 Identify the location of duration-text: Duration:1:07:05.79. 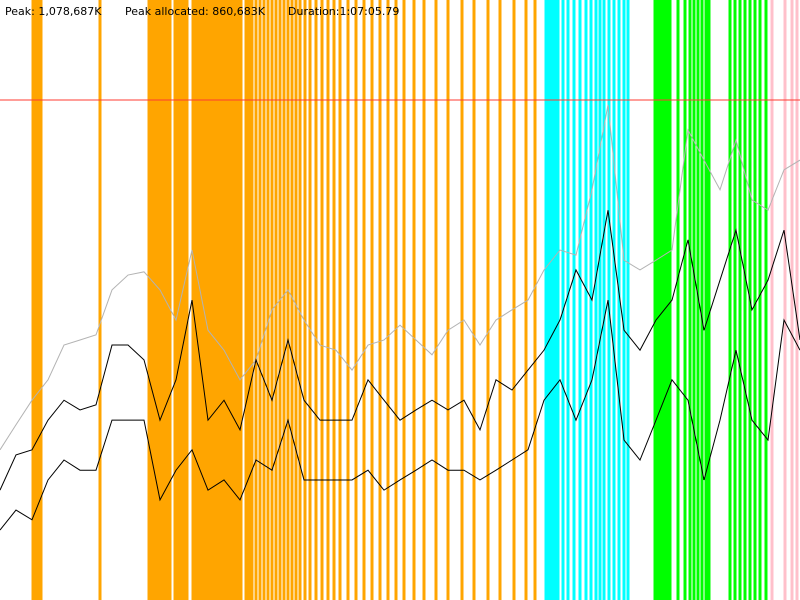
(343, 11).